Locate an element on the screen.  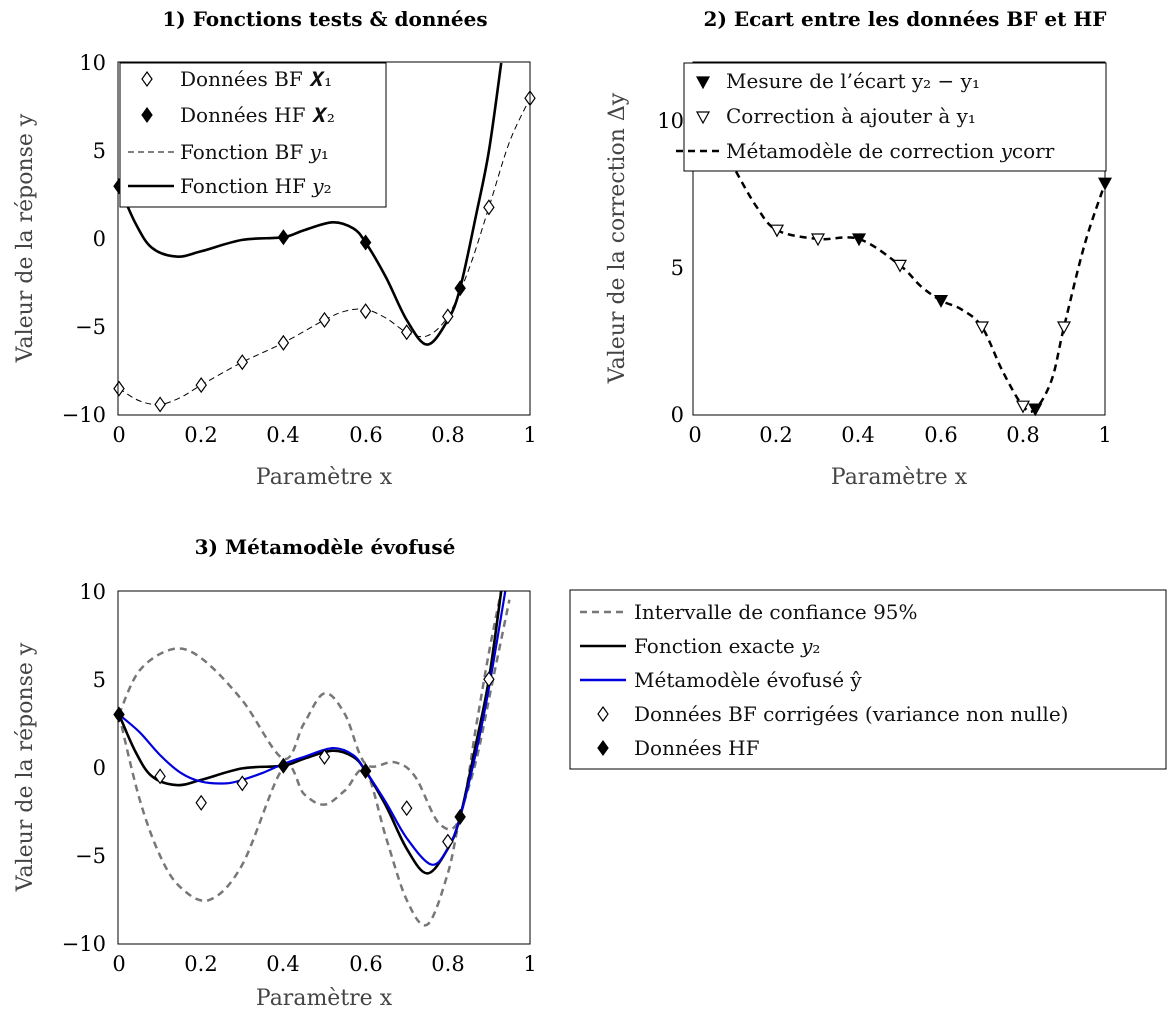
filled-triangle-down-icon is located at coordinates (703, 83).